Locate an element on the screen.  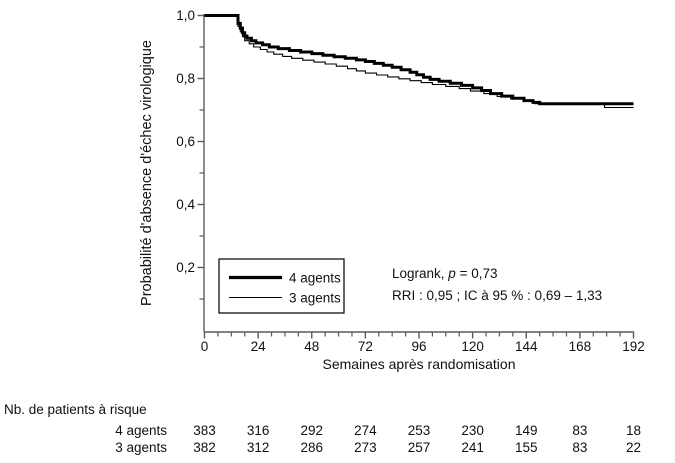
y-tick-label: 0,2 is located at coordinates (185, 267).